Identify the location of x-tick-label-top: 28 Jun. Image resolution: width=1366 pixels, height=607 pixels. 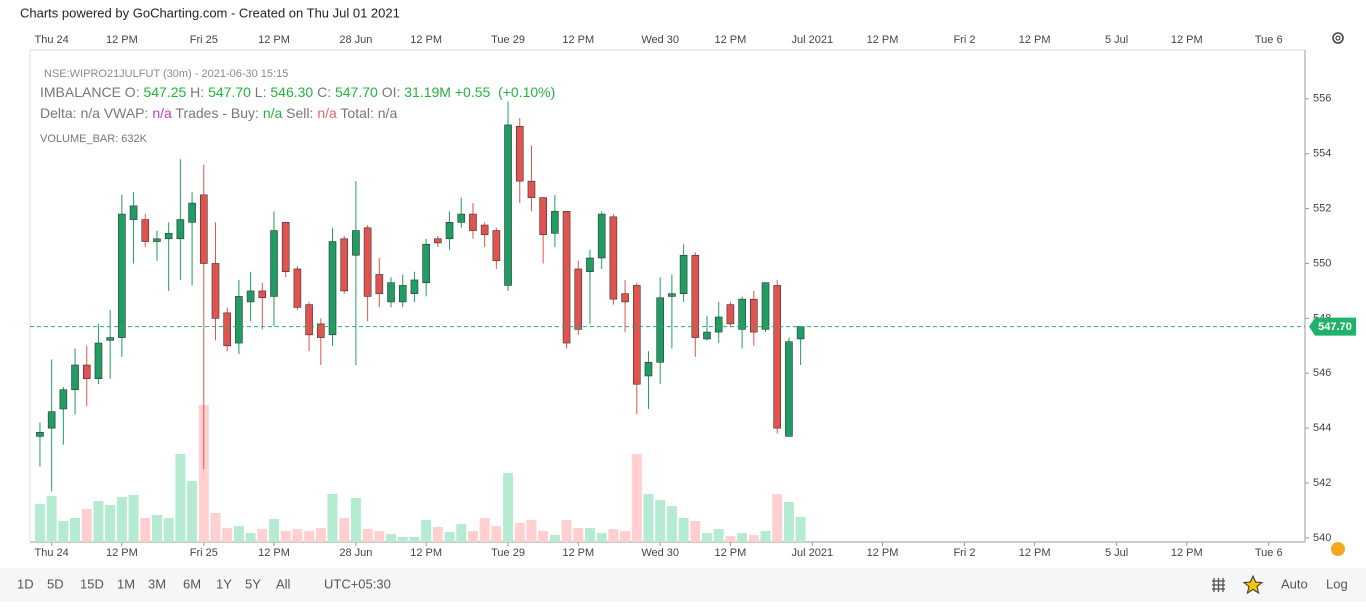
(355, 40).